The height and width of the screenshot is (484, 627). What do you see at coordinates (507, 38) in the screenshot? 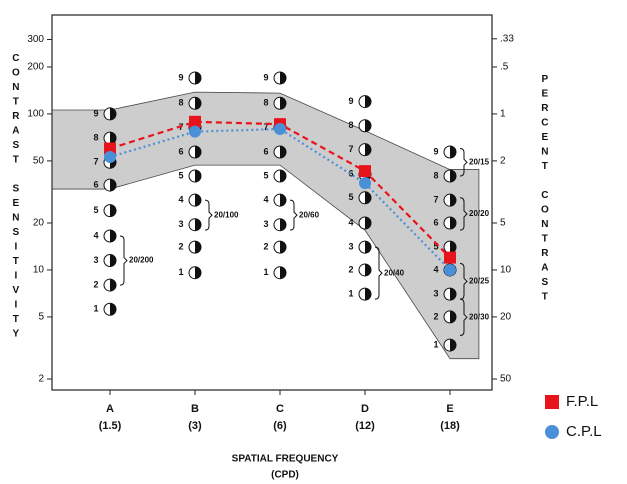
I see `y2-tick-label: .33` at bounding box center [507, 38].